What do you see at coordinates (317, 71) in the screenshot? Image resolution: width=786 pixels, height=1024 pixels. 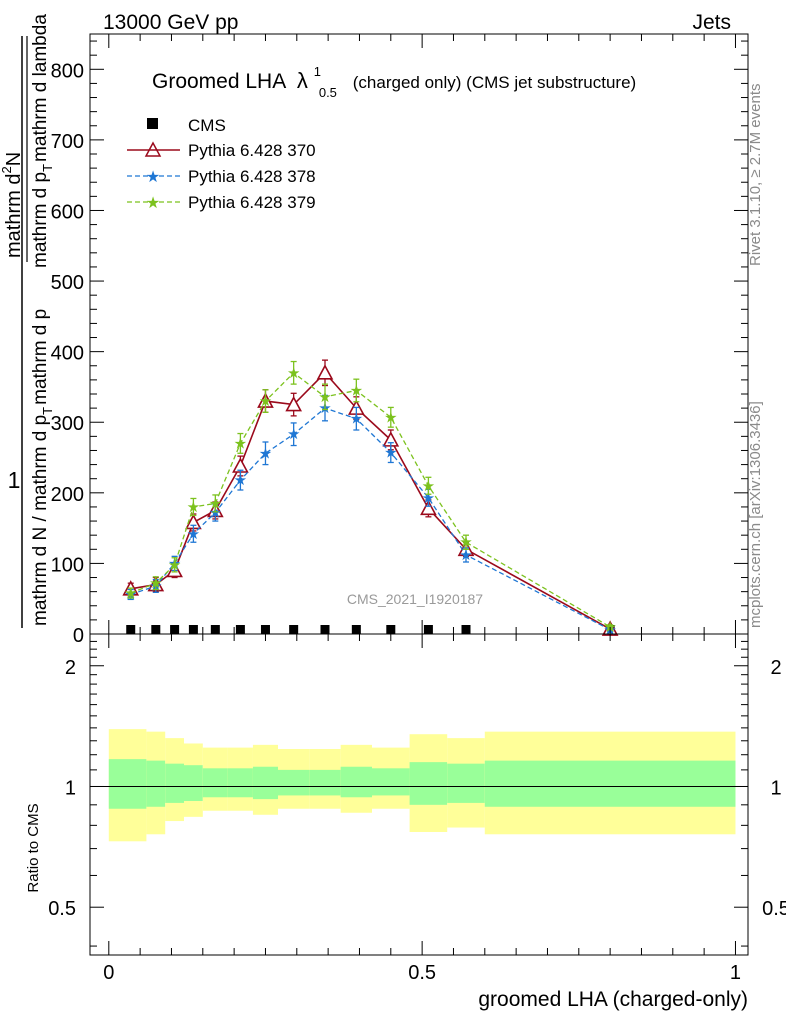 I see `title-sup: 1` at bounding box center [317, 71].